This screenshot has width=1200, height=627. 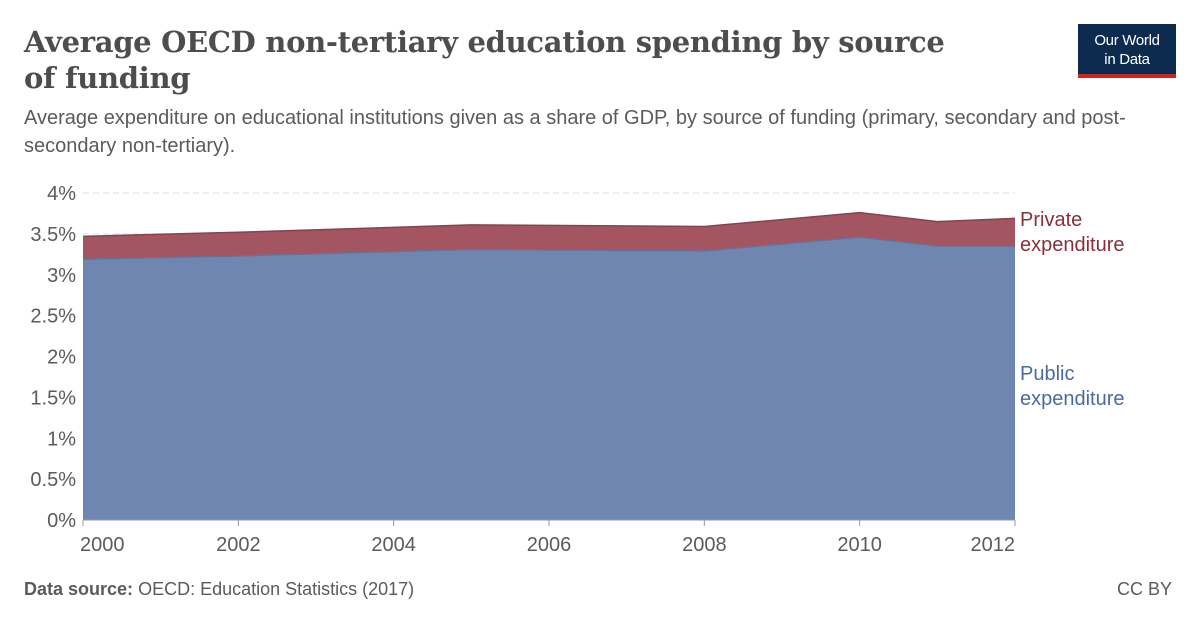 I want to click on x-tick-label: 2004, so click(x=393, y=545).